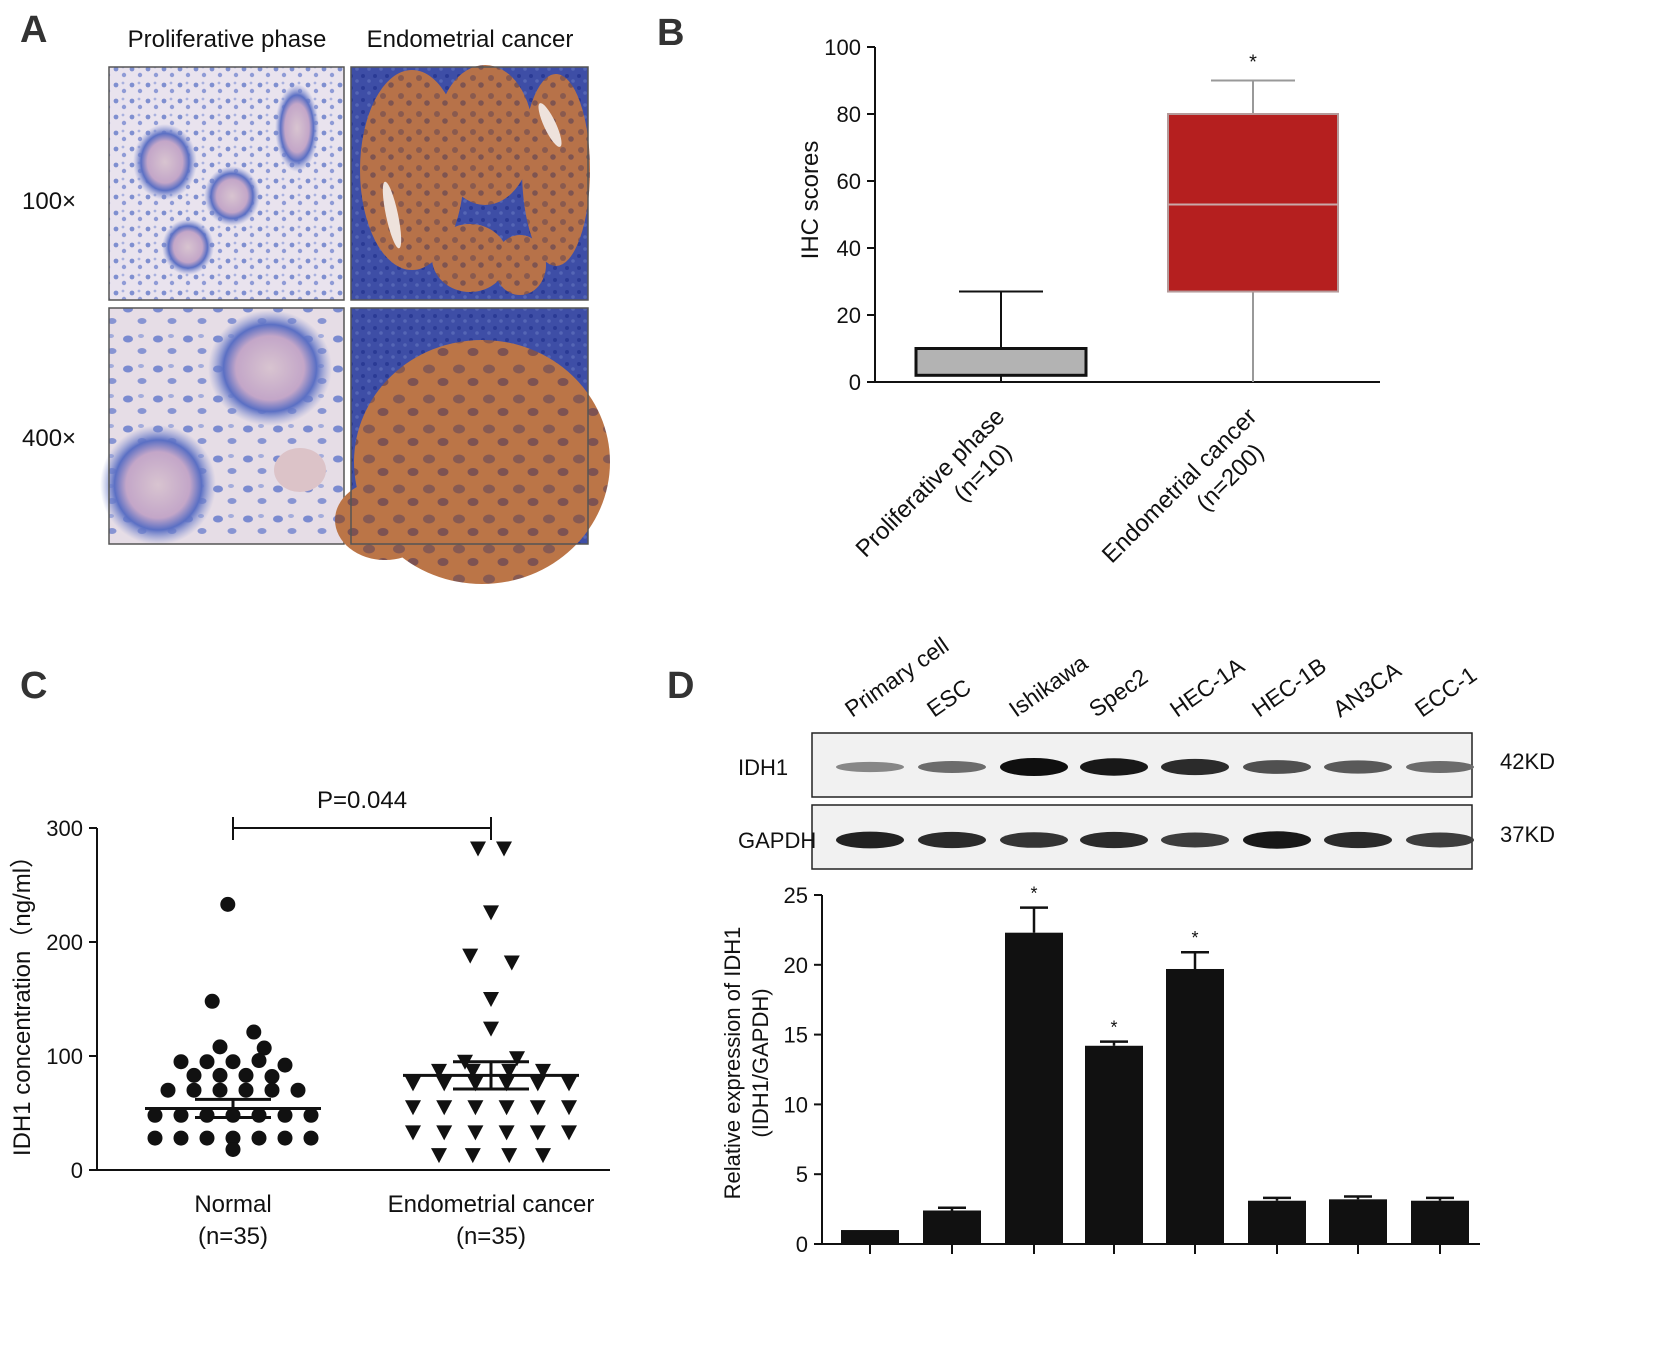 The width and height of the screenshot is (1655, 1351). I want to click on blot-protein-label: IDH1, so click(763, 767).